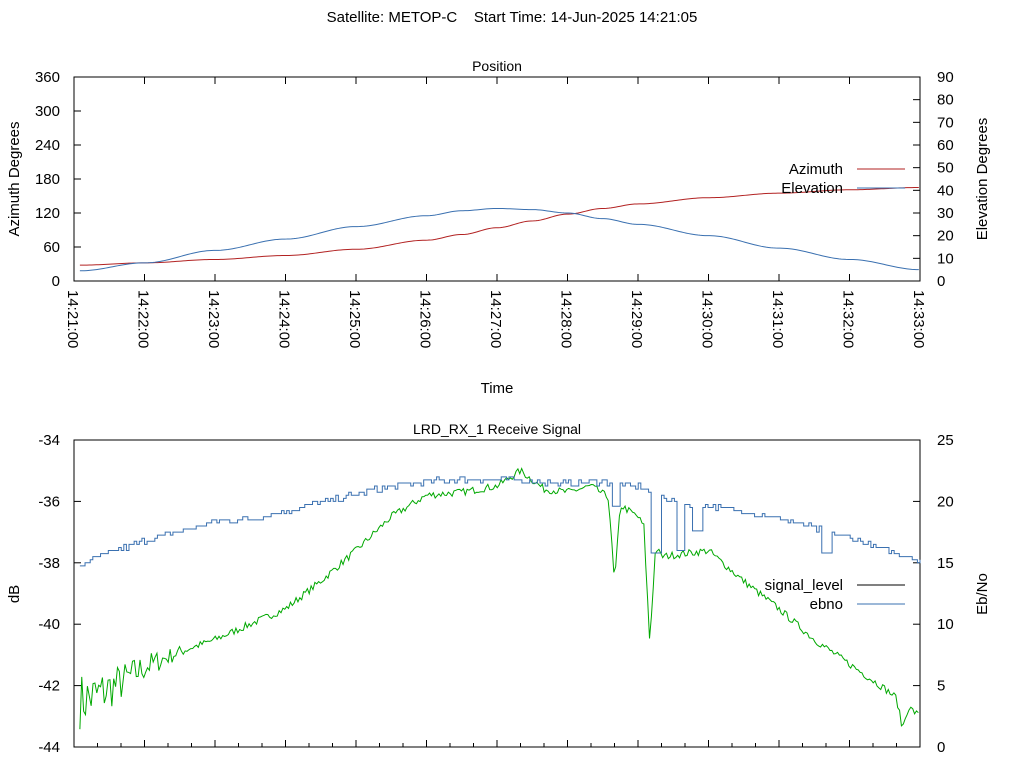  I want to click on position-x-tick-label: 14:31:00, so click(777, 319).